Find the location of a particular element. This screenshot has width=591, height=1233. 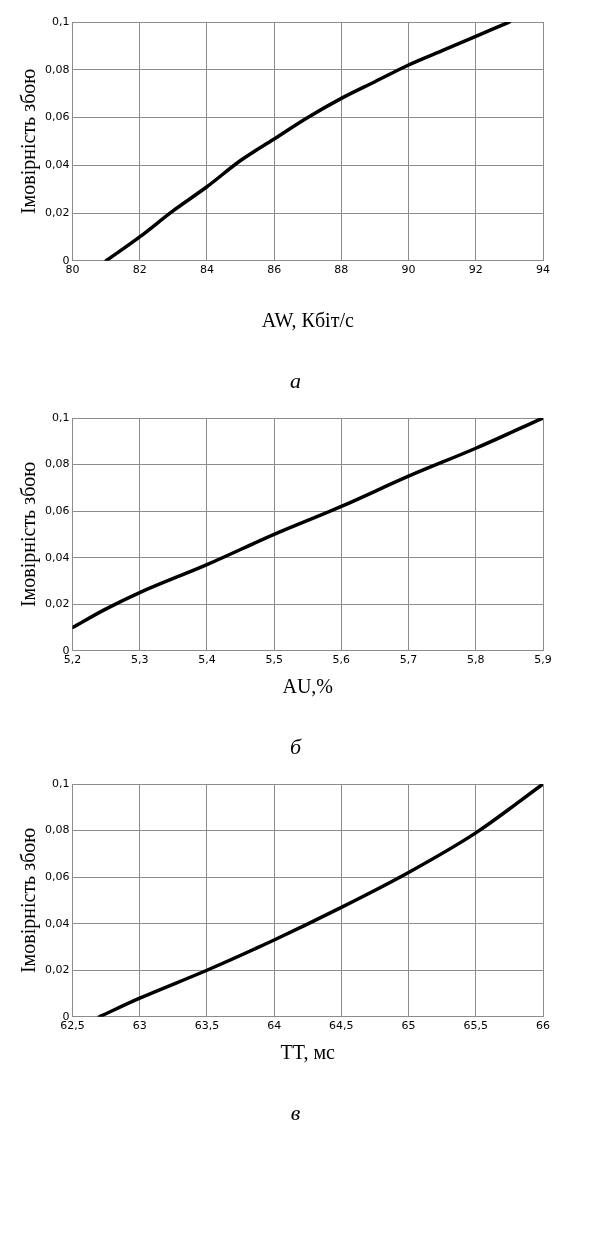

x-tick-label: 63,5 is located at coordinates (207, 1026).